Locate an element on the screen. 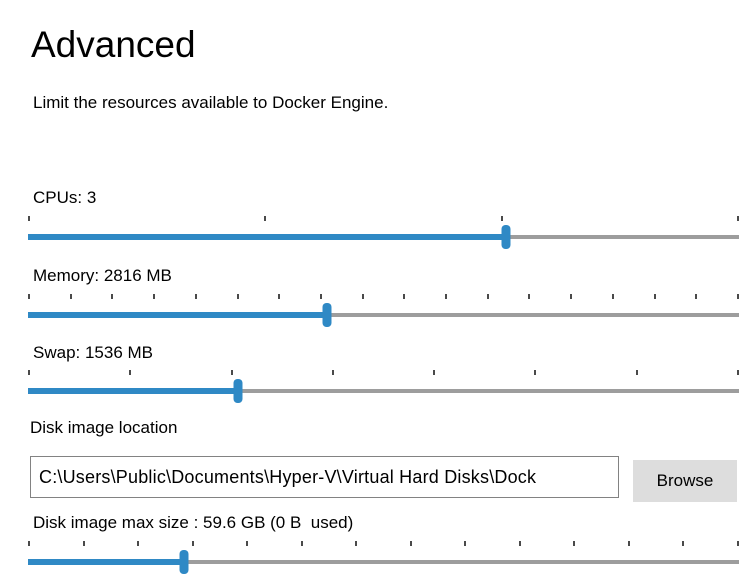 This screenshot has width=749, height=580. disk-max-size-slider-thumb is located at coordinates (184, 562).